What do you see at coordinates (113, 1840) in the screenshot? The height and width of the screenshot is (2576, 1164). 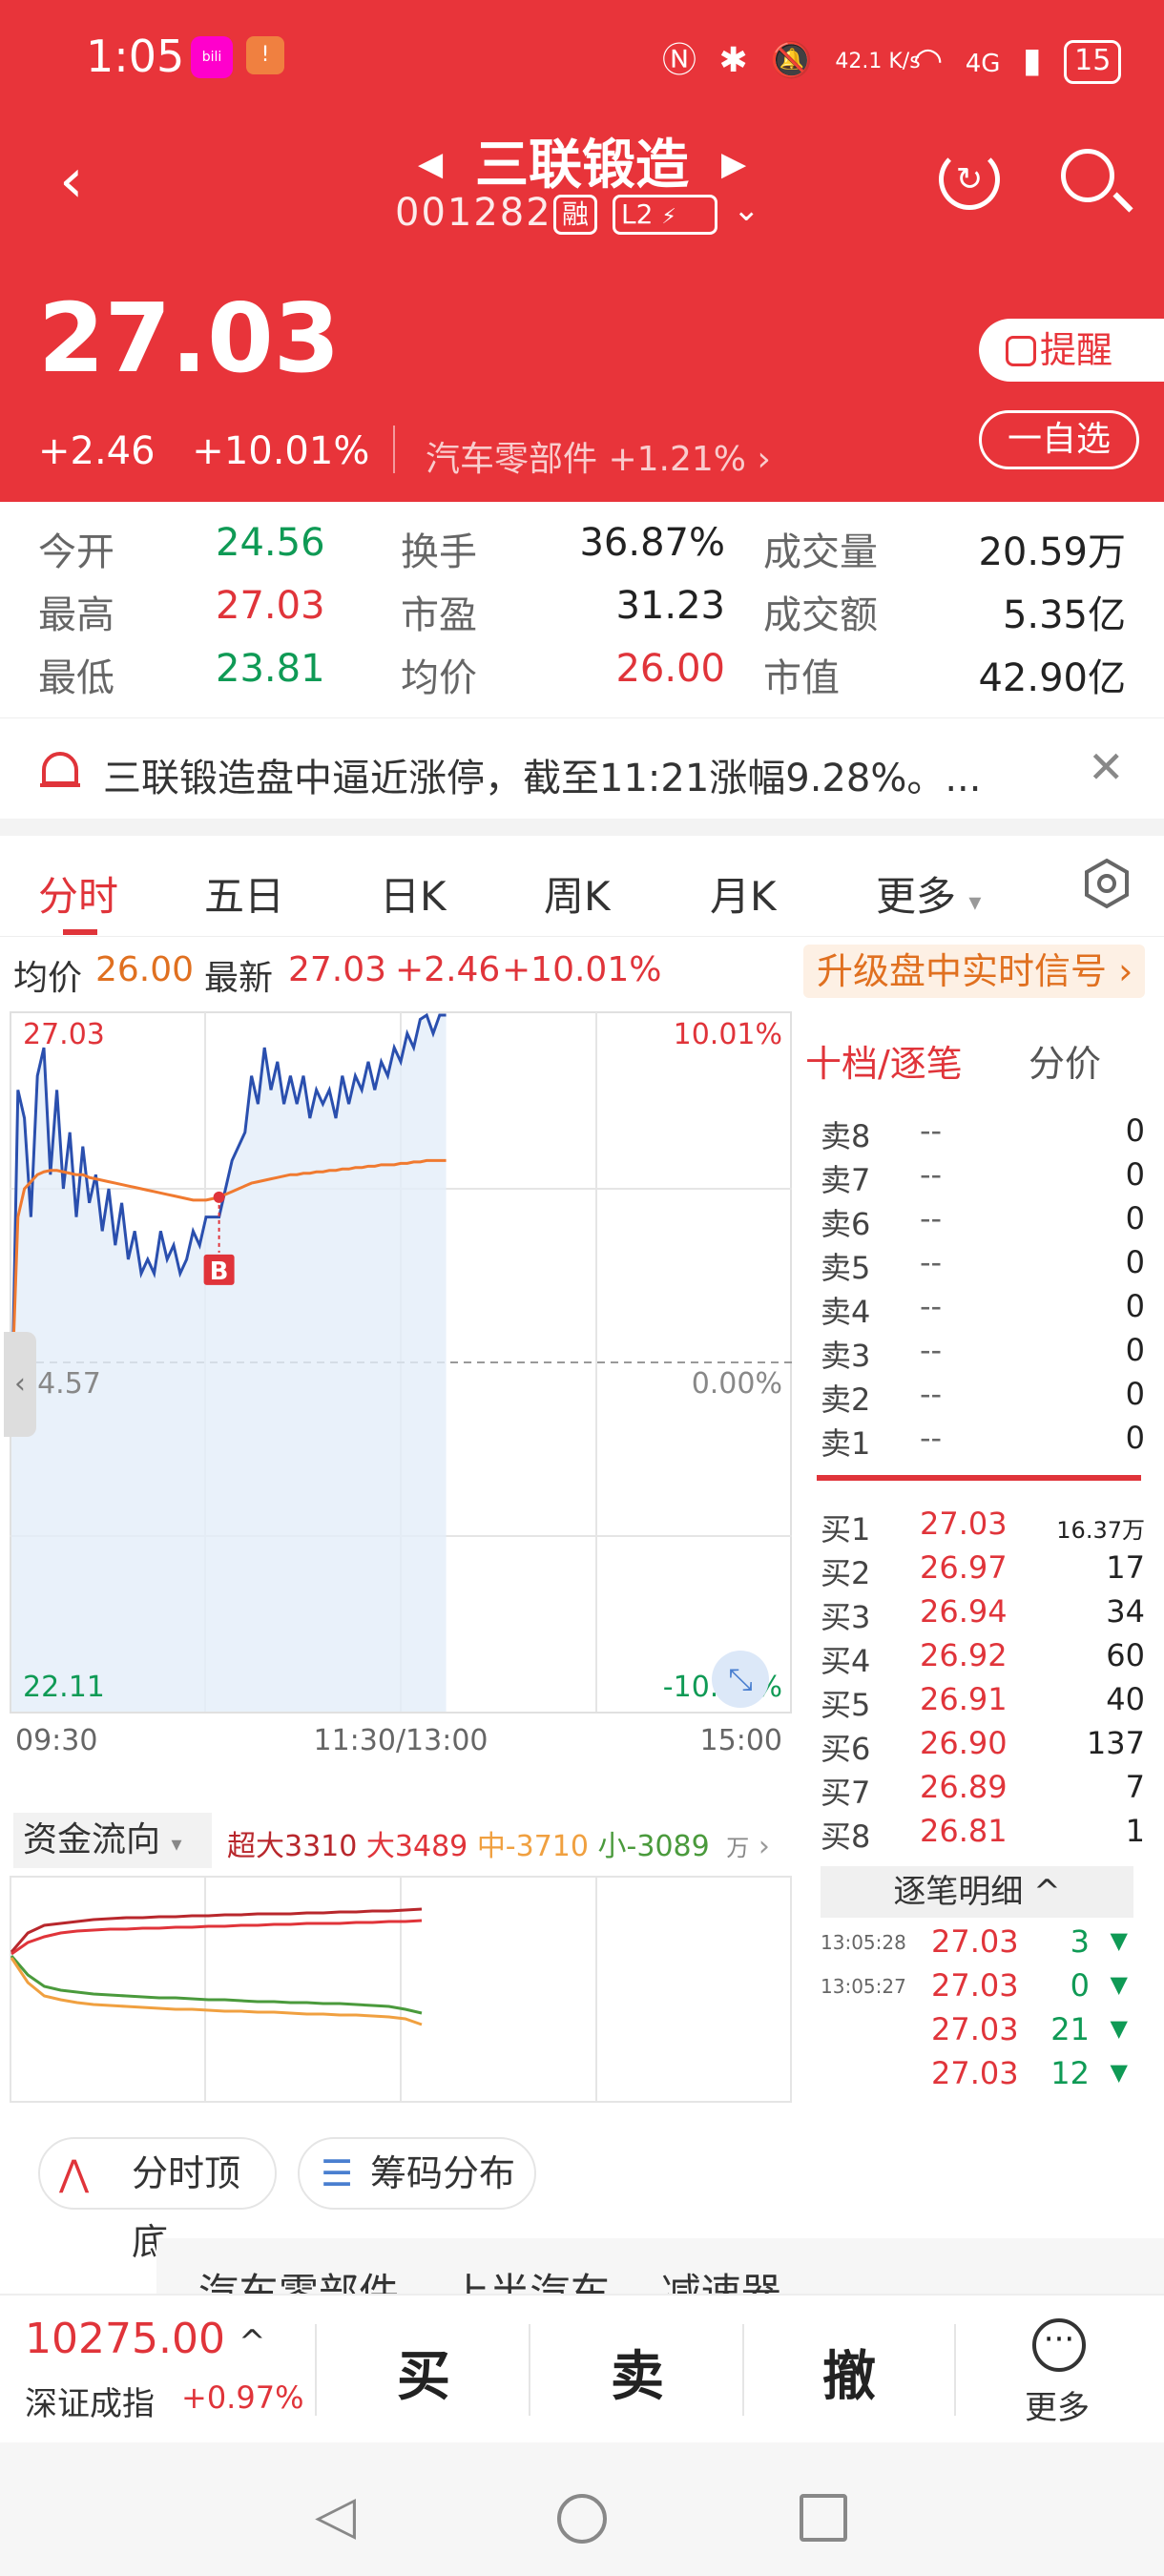 I see `fund-flow-dropdown: 资金流向 ▾` at bounding box center [113, 1840].